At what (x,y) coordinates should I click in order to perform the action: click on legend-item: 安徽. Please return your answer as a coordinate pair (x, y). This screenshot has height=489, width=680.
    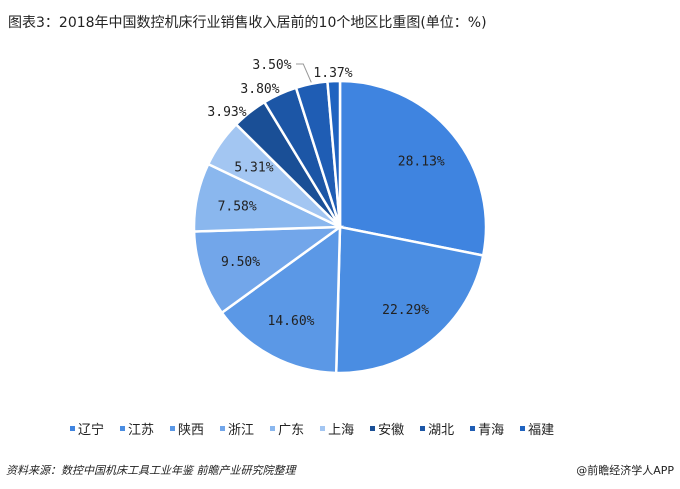
    Looking at the image, I should click on (387, 428).